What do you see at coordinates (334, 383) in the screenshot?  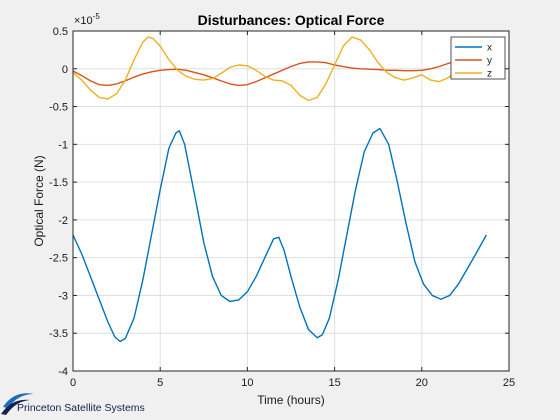 I see `x-tick-label: 15` at bounding box center [334, 383].